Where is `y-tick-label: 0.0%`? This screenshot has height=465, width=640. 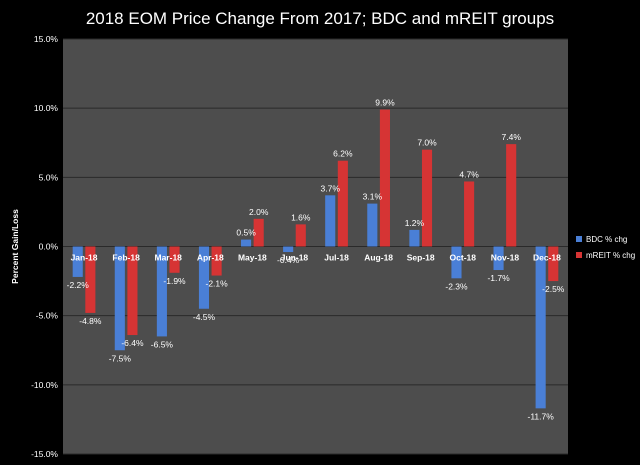
y-tick-label: 0.0% is located at coordinates (49, 247).